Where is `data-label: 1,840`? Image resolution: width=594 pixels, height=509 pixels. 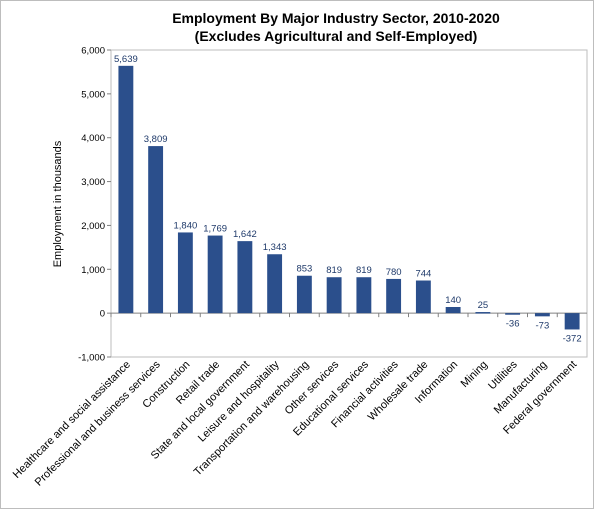
data-label: 1,840 is located at coordinates (185, 225).